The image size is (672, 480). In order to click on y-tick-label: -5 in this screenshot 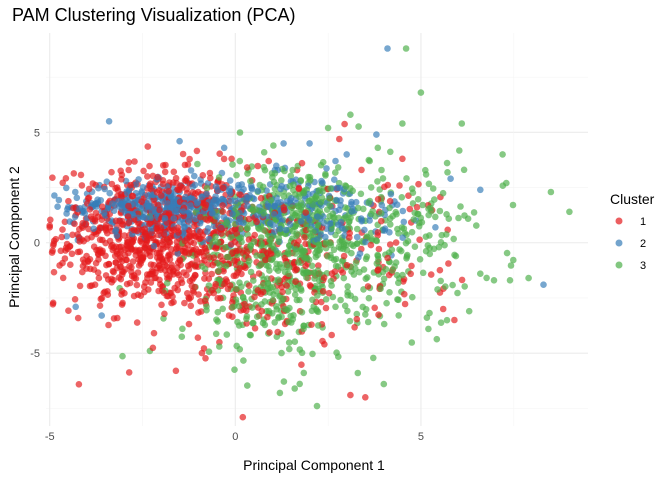, I will do `click(35, 354)`.